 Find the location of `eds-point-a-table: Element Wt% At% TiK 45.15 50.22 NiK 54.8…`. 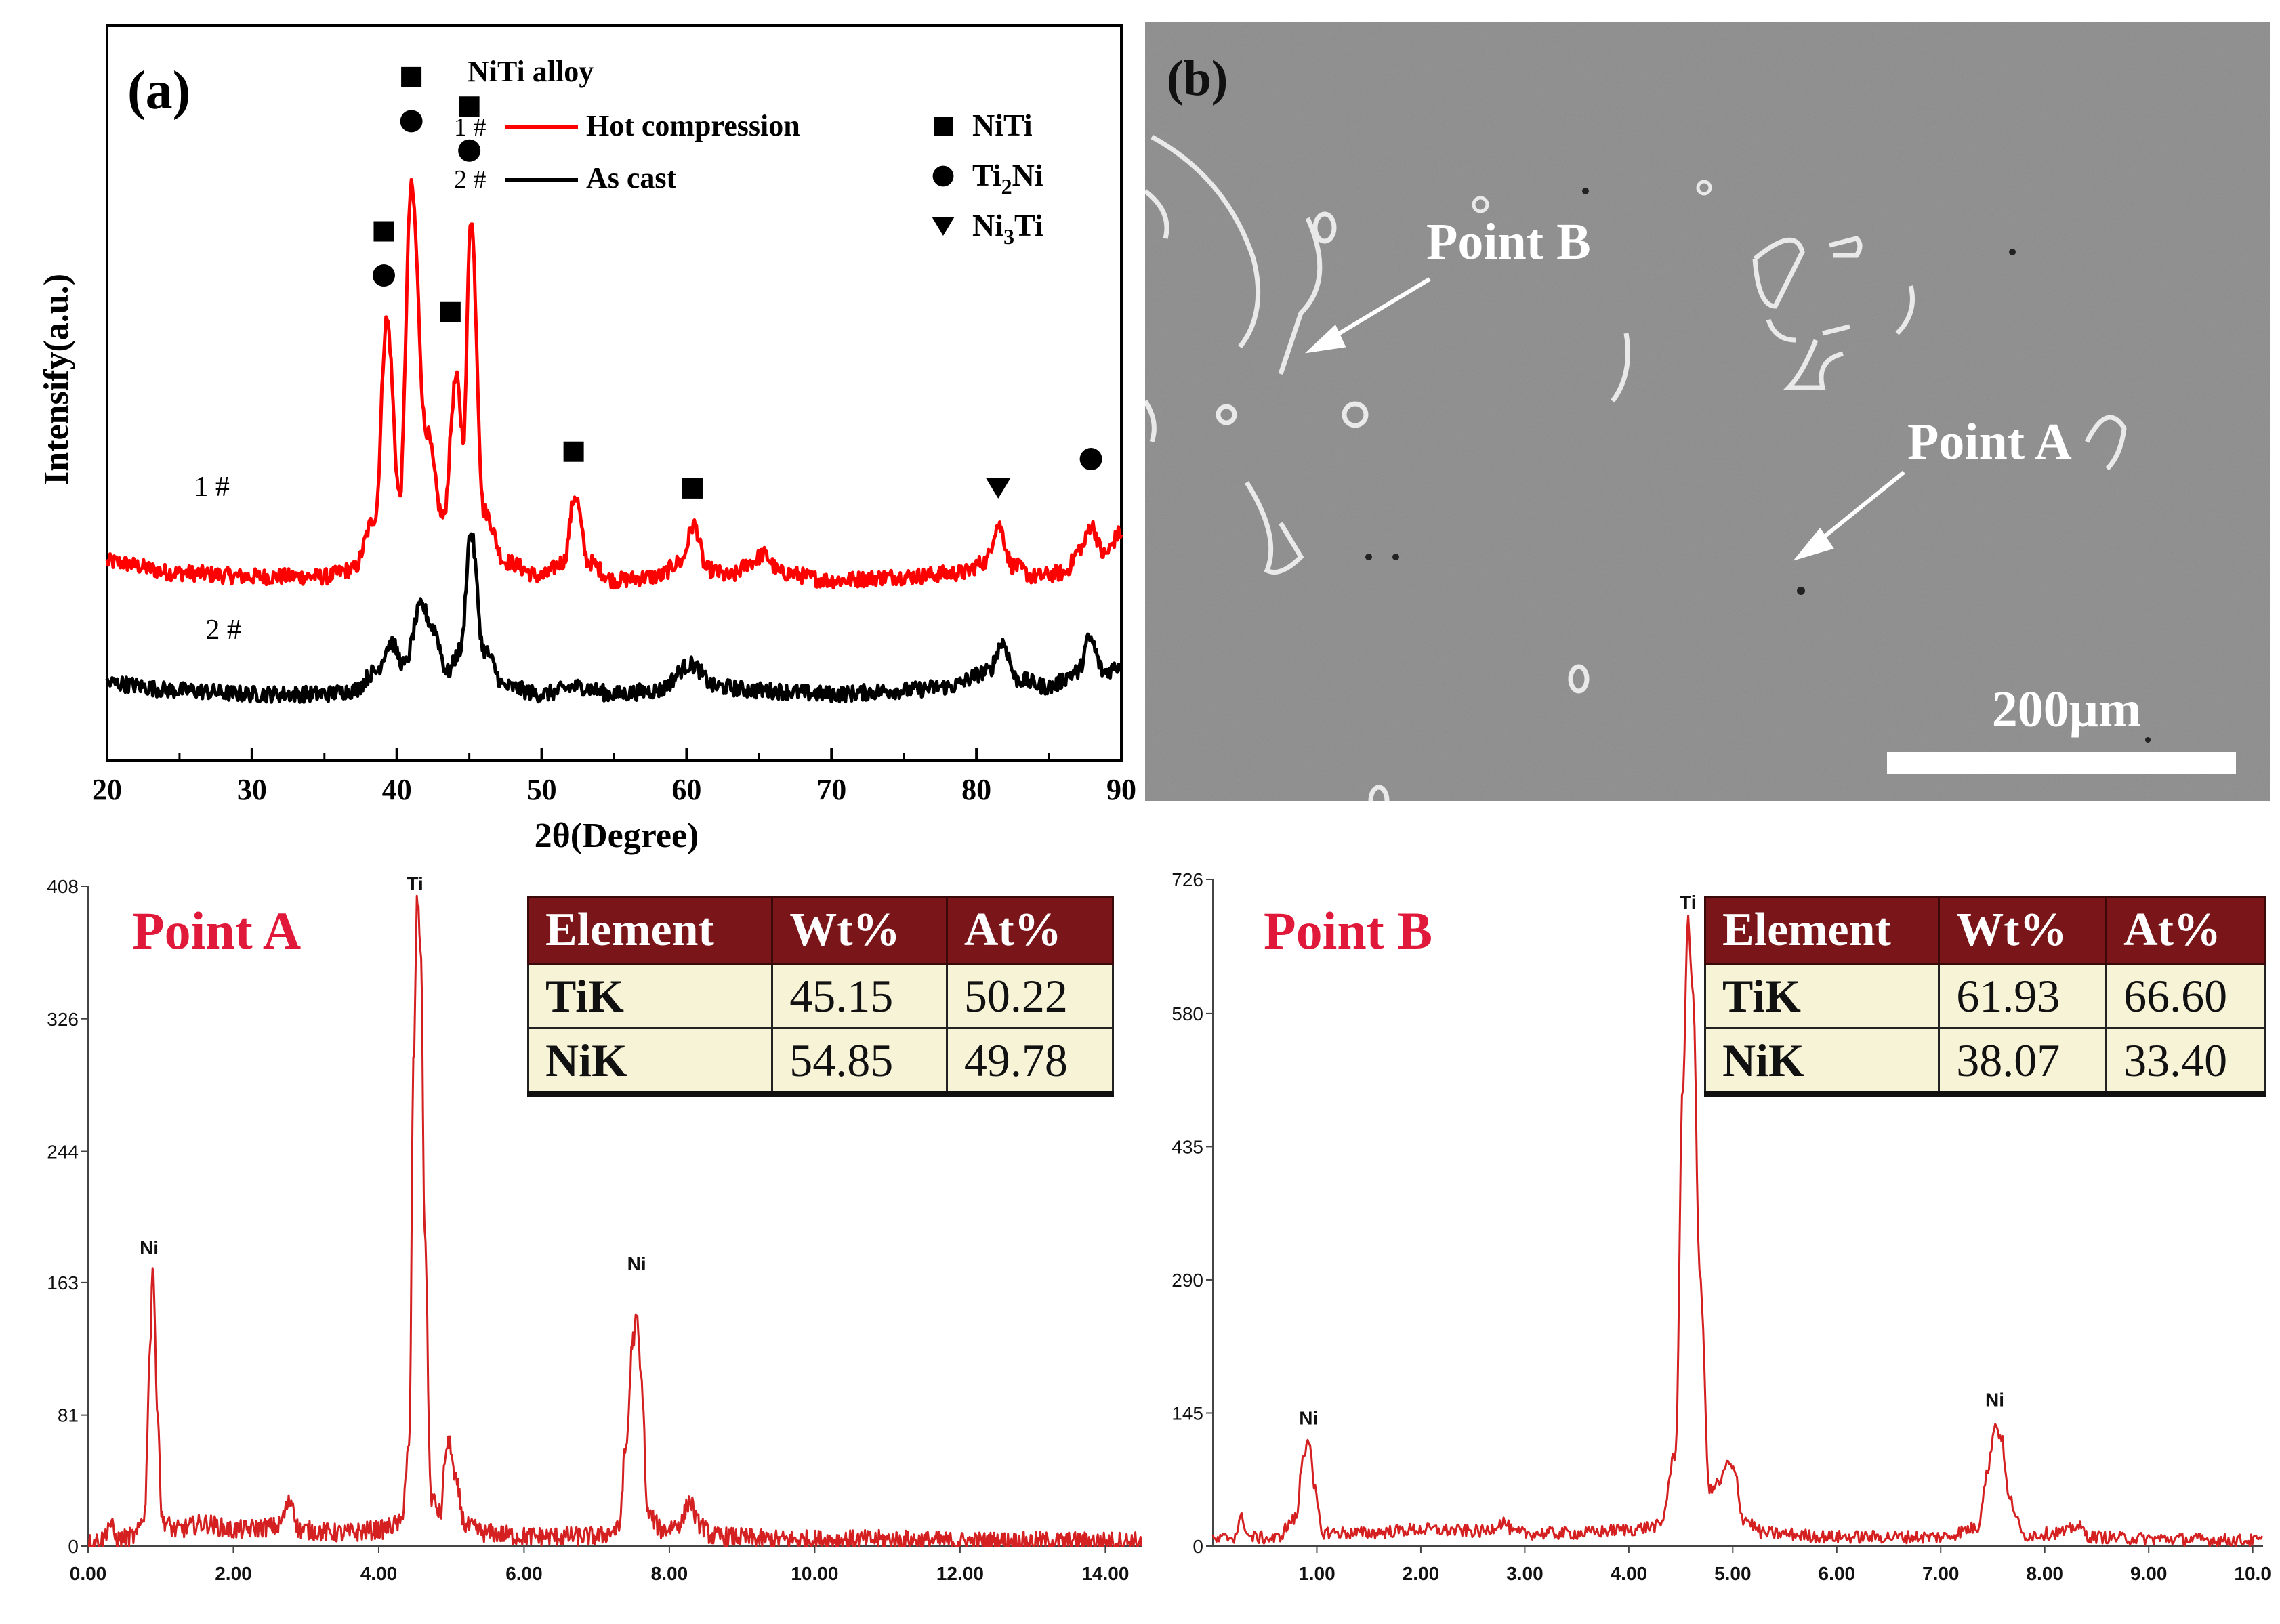

eds-point-a-table: Element Wt% At% TiK 45.15 50.22 NiK 54.8… is located at coordinates (820, 996).